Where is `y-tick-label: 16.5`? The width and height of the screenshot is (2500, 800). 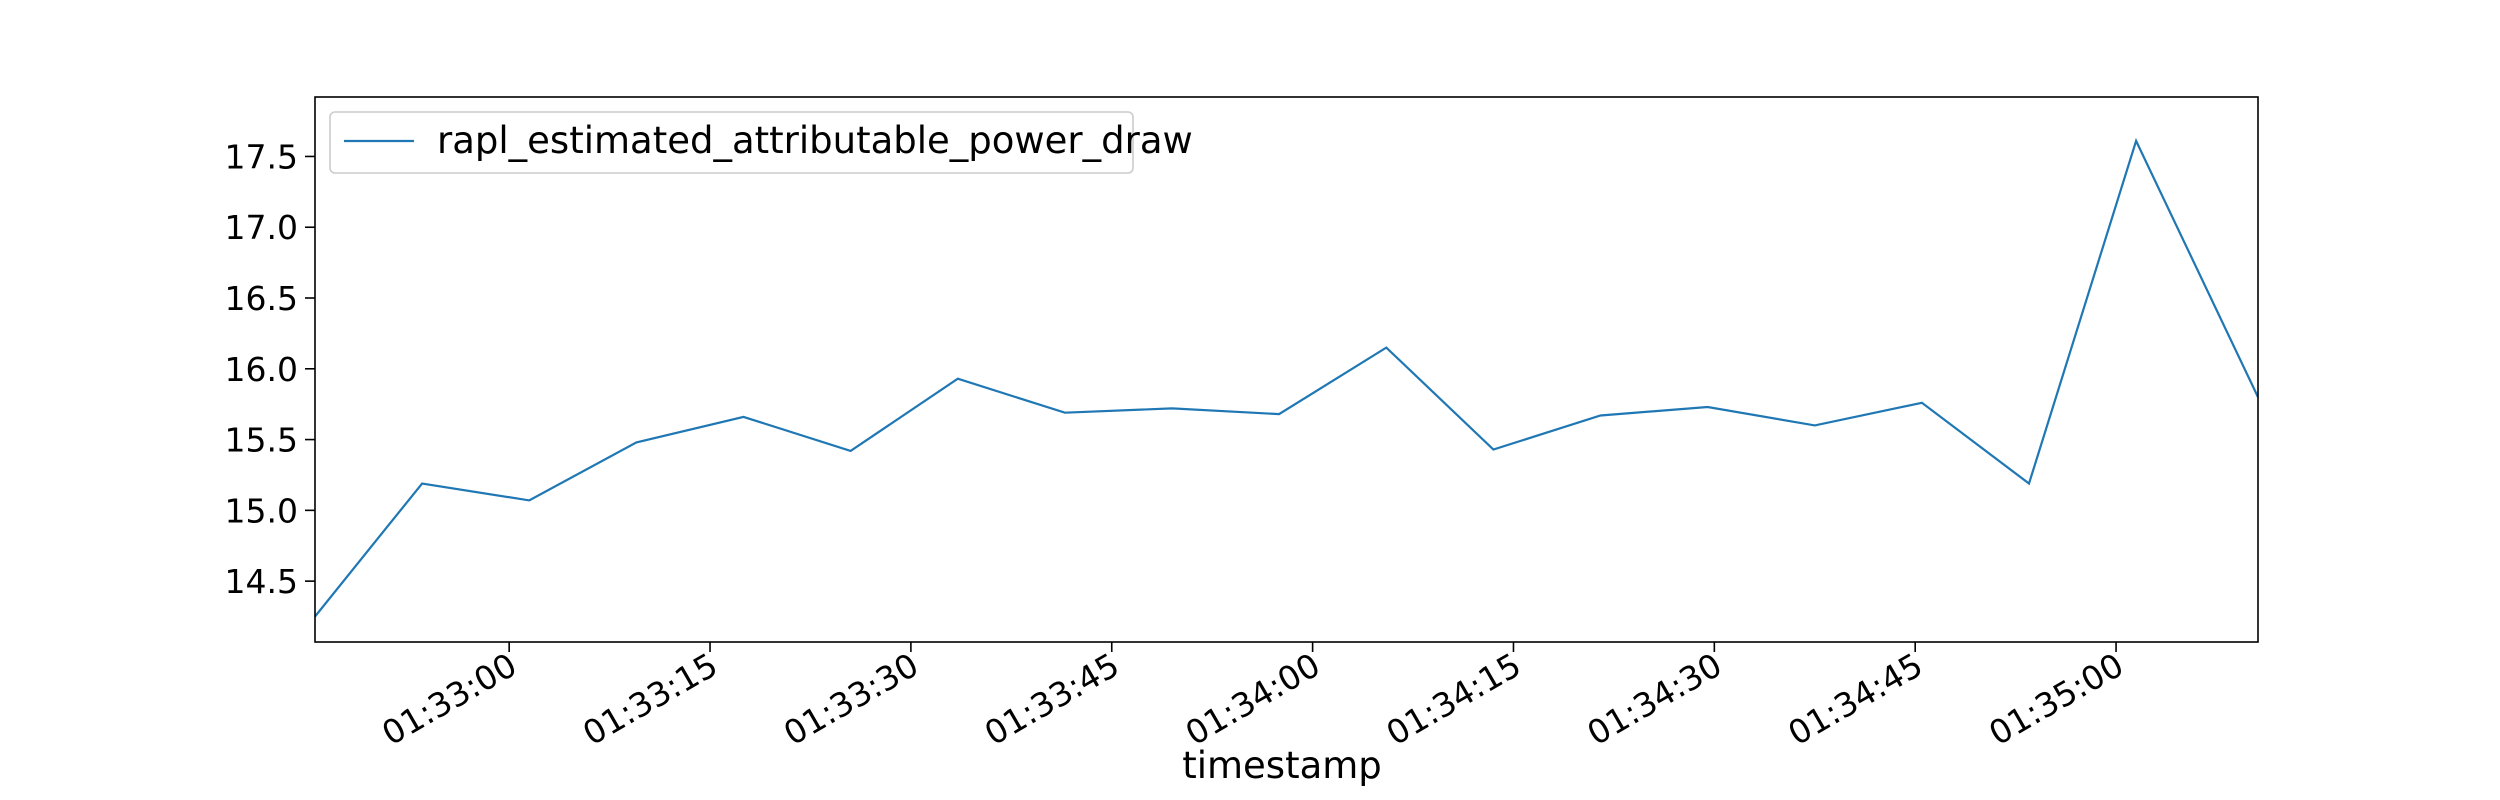 y-tick-label: 16.5 is located at coordinates (261, 298).